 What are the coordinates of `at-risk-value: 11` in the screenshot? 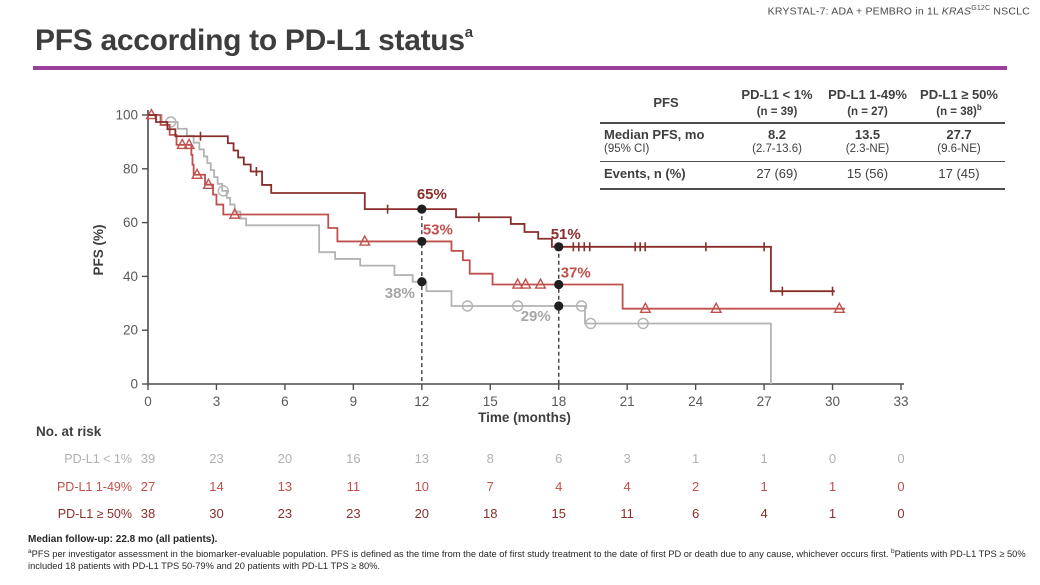 It's located at (627, 513).